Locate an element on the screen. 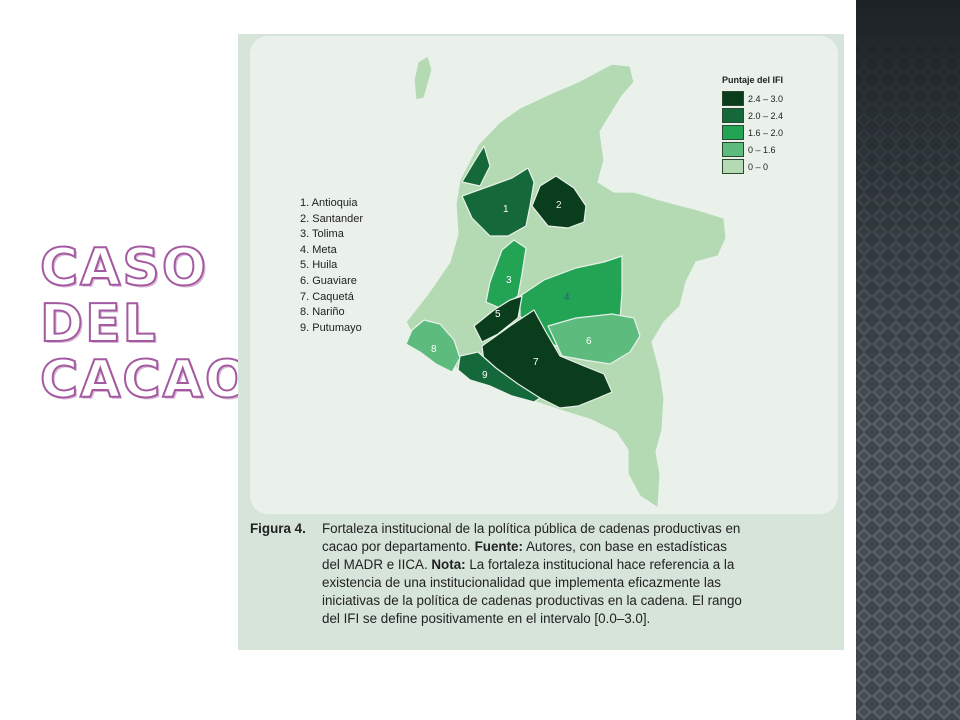 The width and height of the screenshot is (960, 720). map-label-8: 8 is located at coordinates (434, 349).